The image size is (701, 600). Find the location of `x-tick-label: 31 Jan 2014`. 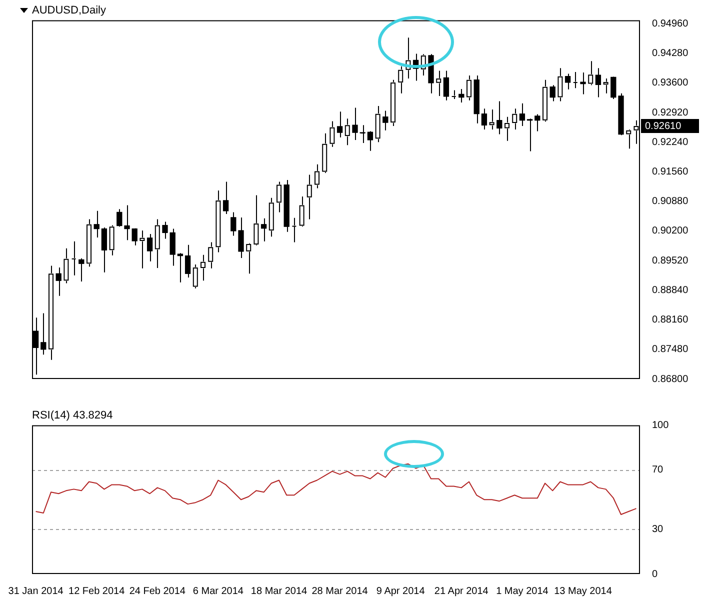

x-tick-label: 31 Jan 2014 is located at coordinates (36, 591).